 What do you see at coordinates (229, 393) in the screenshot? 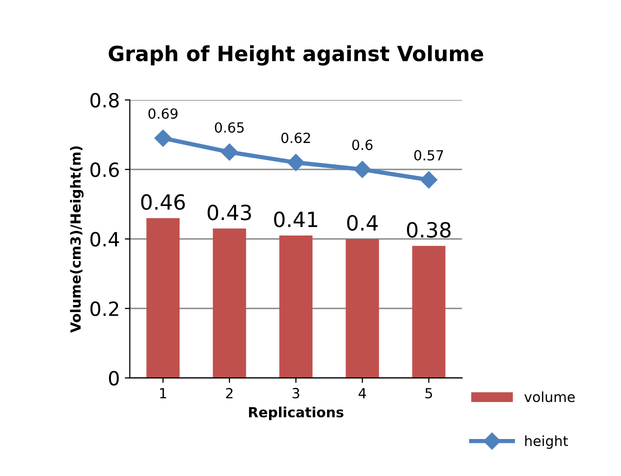
I see `x-tick-label: 2` at bounding box center [229, 393].